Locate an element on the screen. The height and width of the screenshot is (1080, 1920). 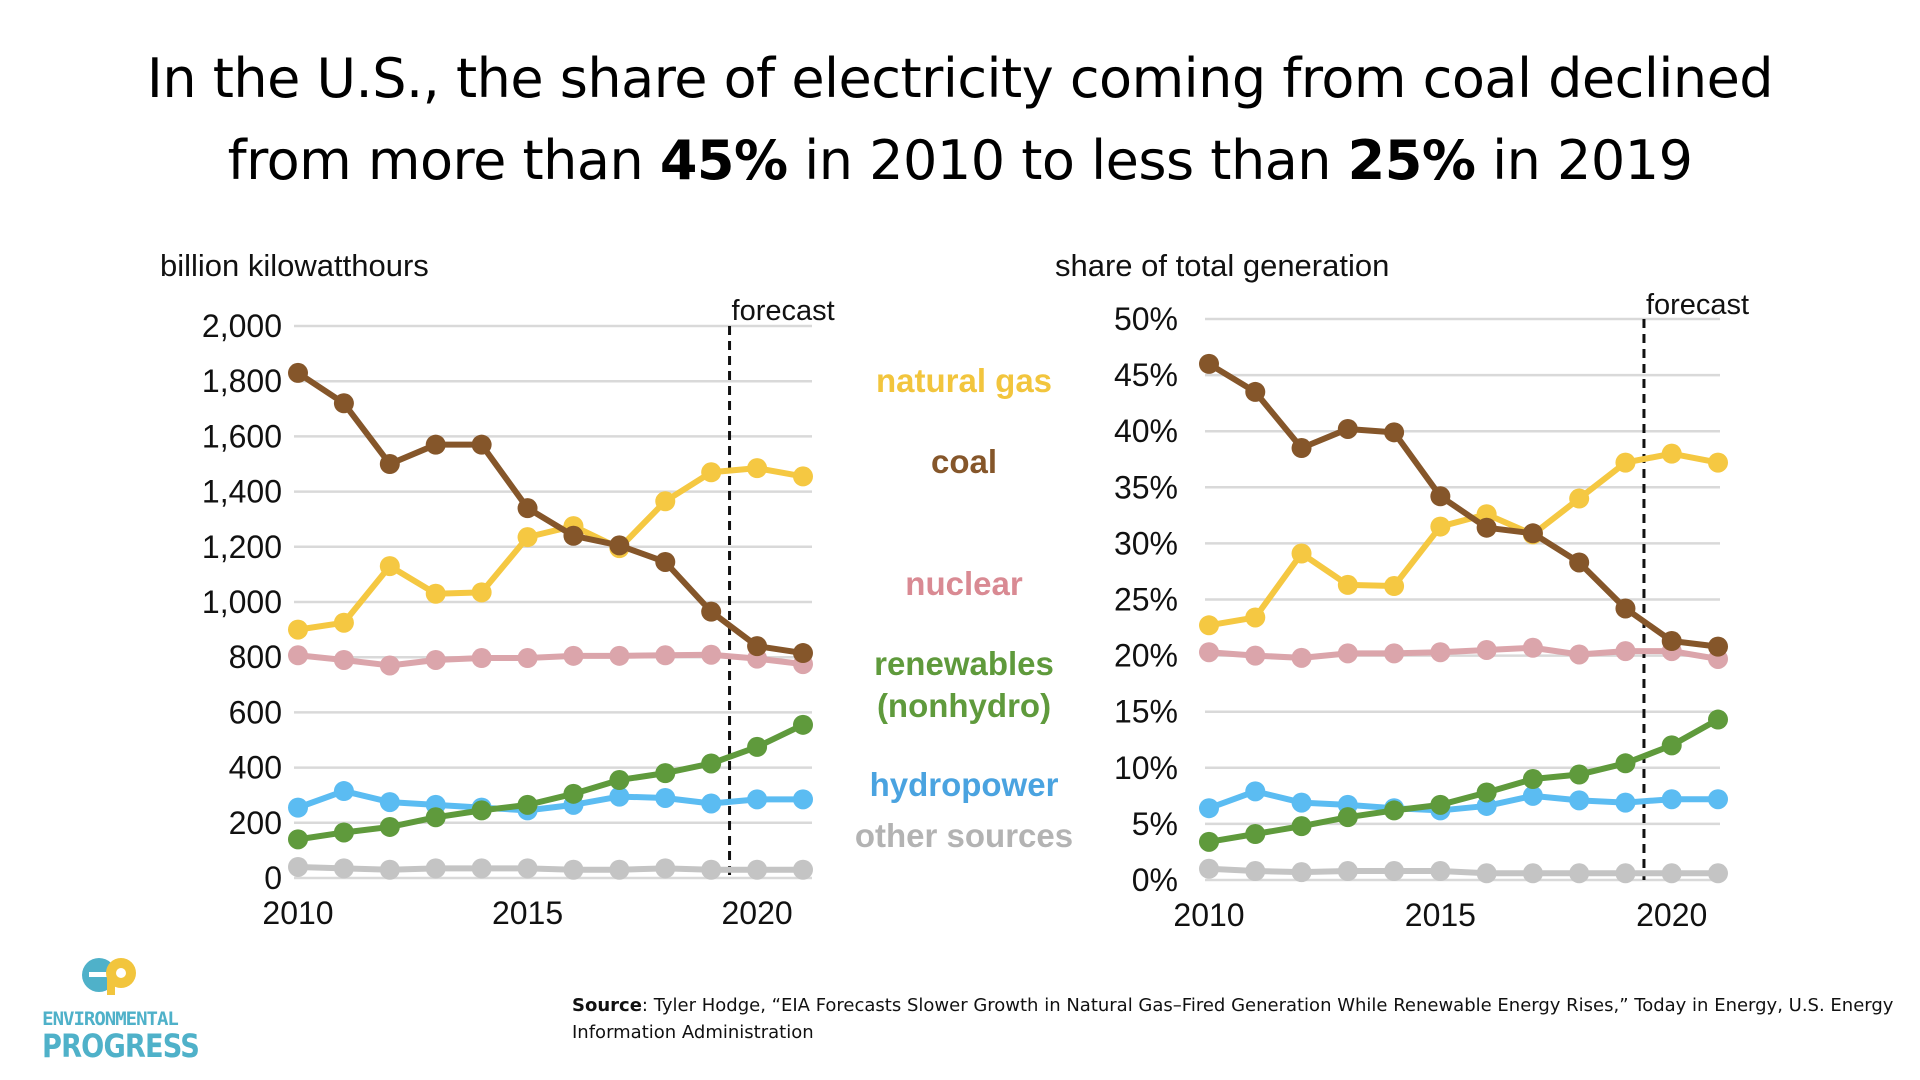
y-tick-label: 200 is located at coordinates (255, 823).